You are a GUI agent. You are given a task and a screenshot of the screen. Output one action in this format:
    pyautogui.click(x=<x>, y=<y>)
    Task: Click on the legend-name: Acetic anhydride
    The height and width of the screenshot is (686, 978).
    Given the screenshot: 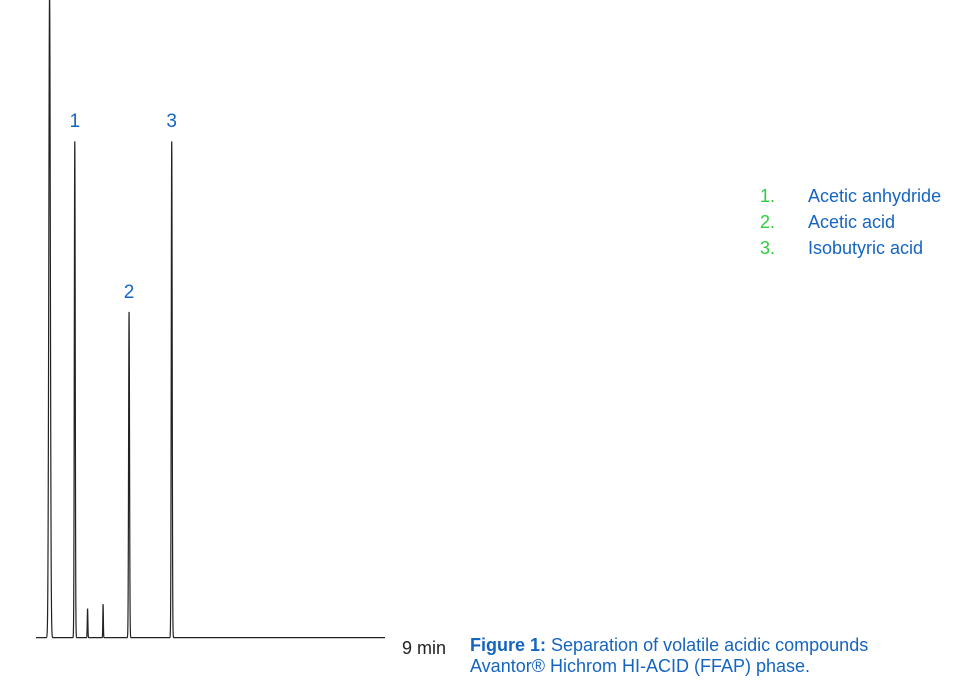 What is the action you would take?
    pyautogui.click(x=875, y=196)
    